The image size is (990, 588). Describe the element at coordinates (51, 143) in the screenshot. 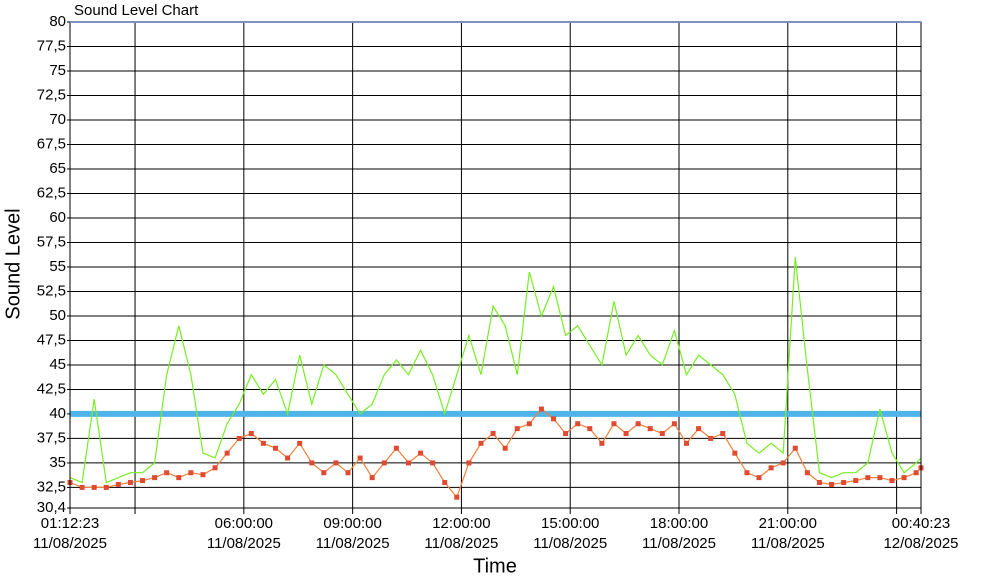

I see `y-tick-label: 67,5` at that location.